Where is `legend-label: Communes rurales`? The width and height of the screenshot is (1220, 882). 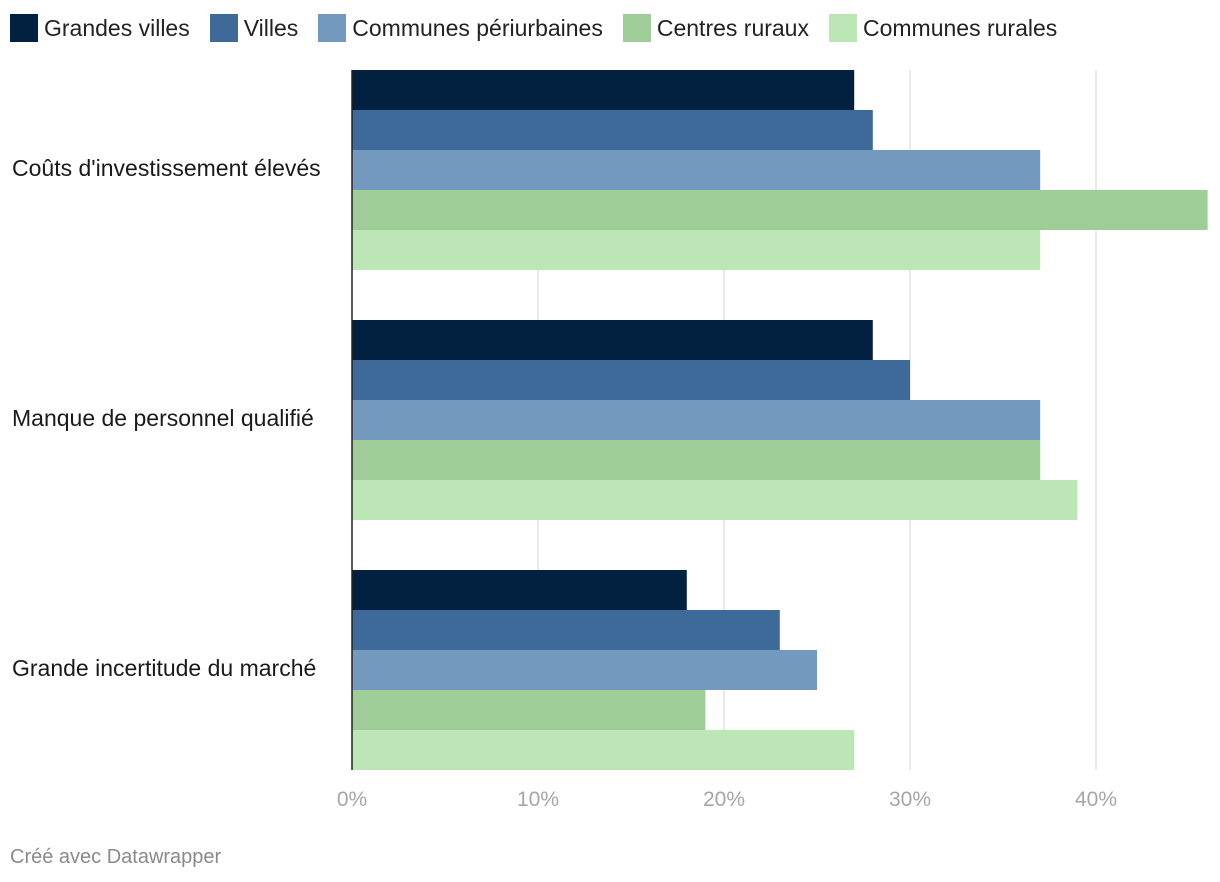
legend-label: Communes rurales is located at coordinates (960, 27).